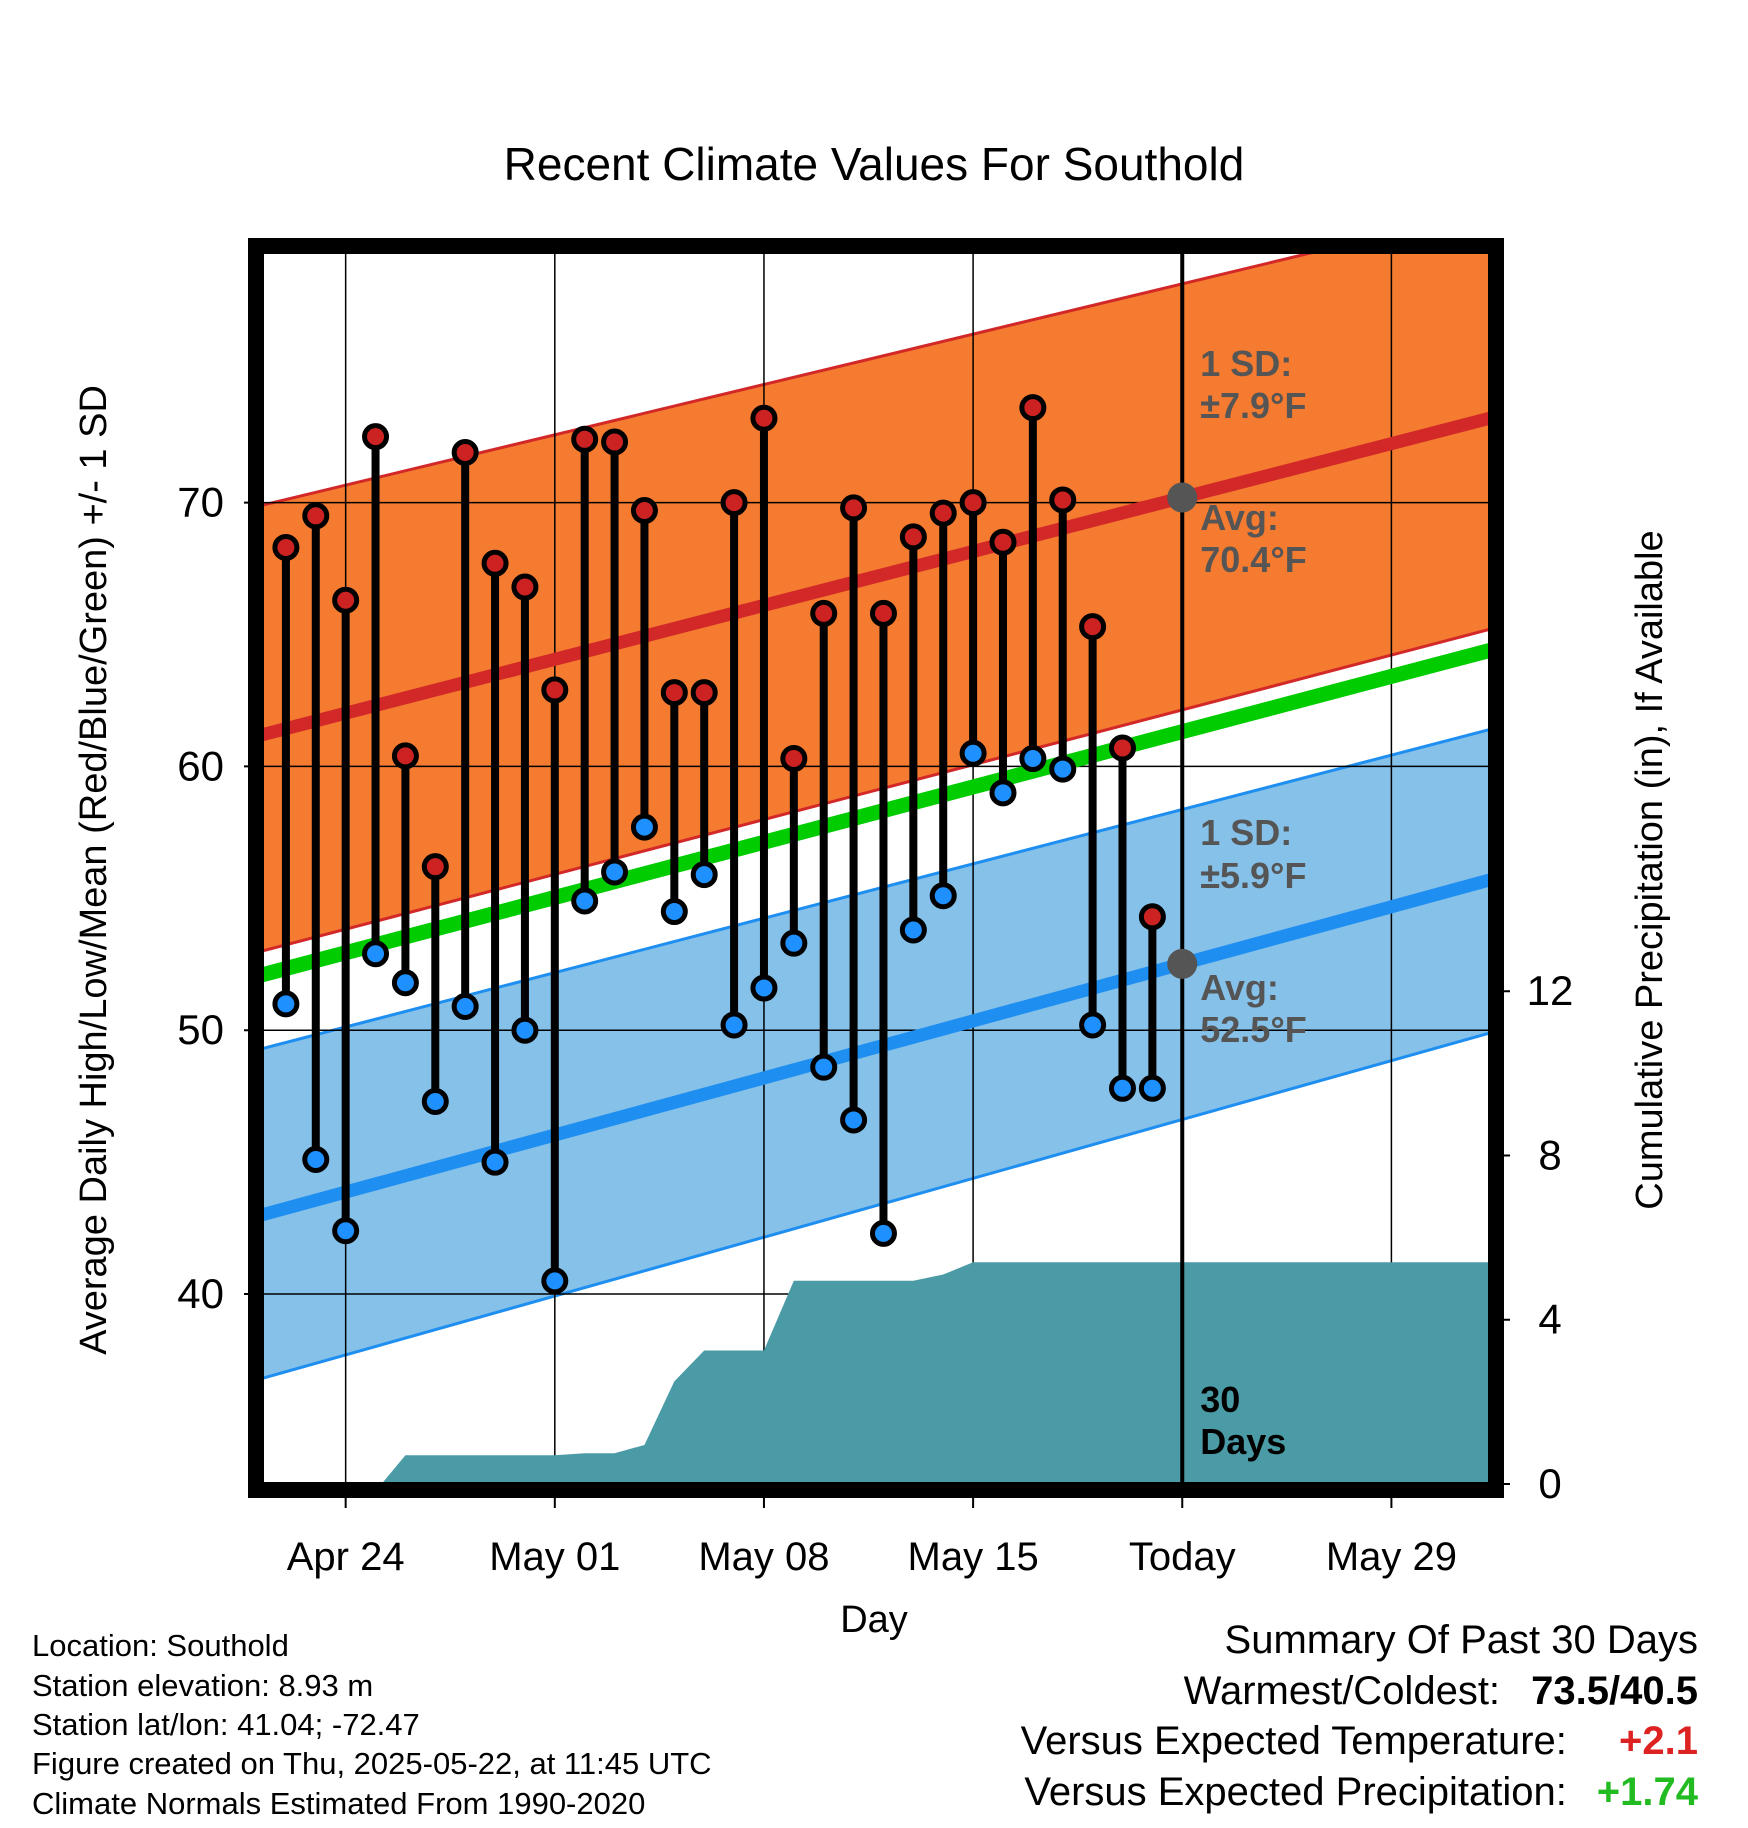 The width and height of the screenshot is (1748, 1828). I want to click on low-sd-value: ±5.9°F, so click(1253, 875).